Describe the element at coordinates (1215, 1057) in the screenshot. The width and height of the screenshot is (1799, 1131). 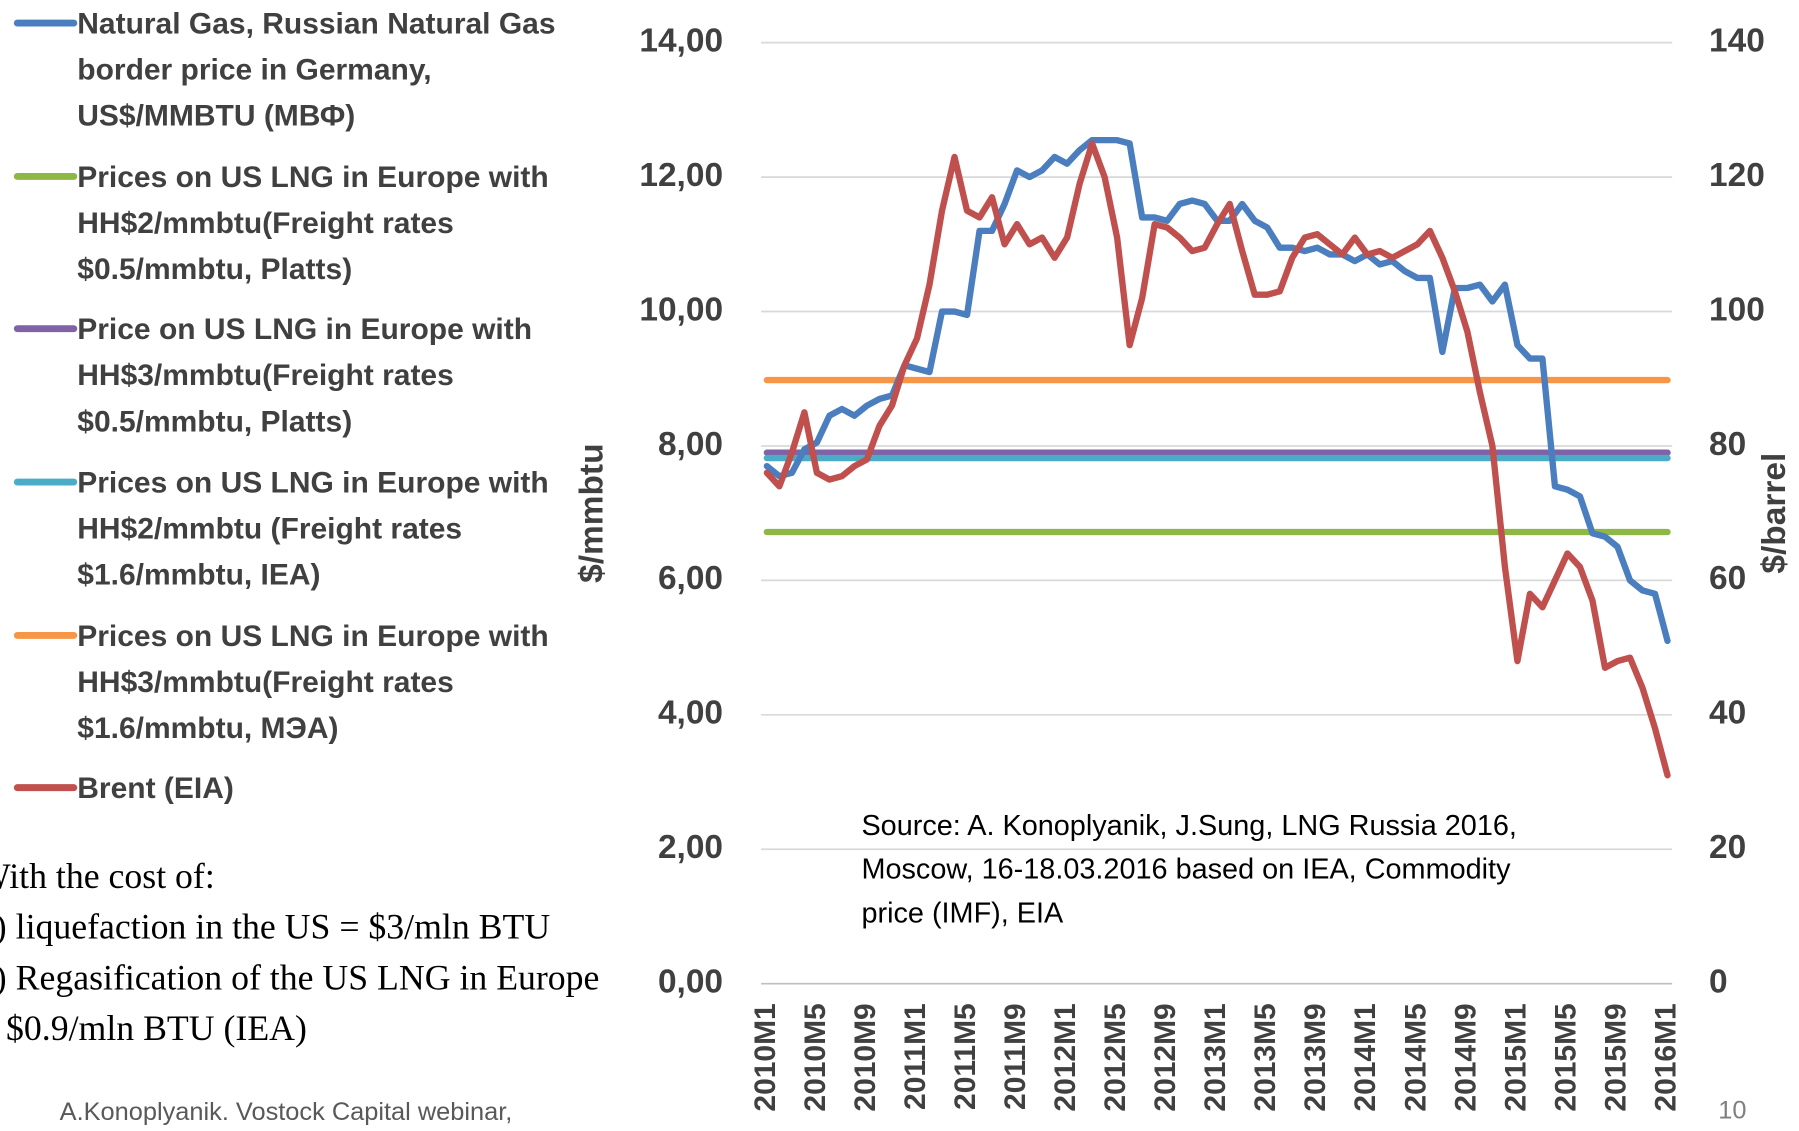
I see `x-tick-label: 2013M1` at that location.